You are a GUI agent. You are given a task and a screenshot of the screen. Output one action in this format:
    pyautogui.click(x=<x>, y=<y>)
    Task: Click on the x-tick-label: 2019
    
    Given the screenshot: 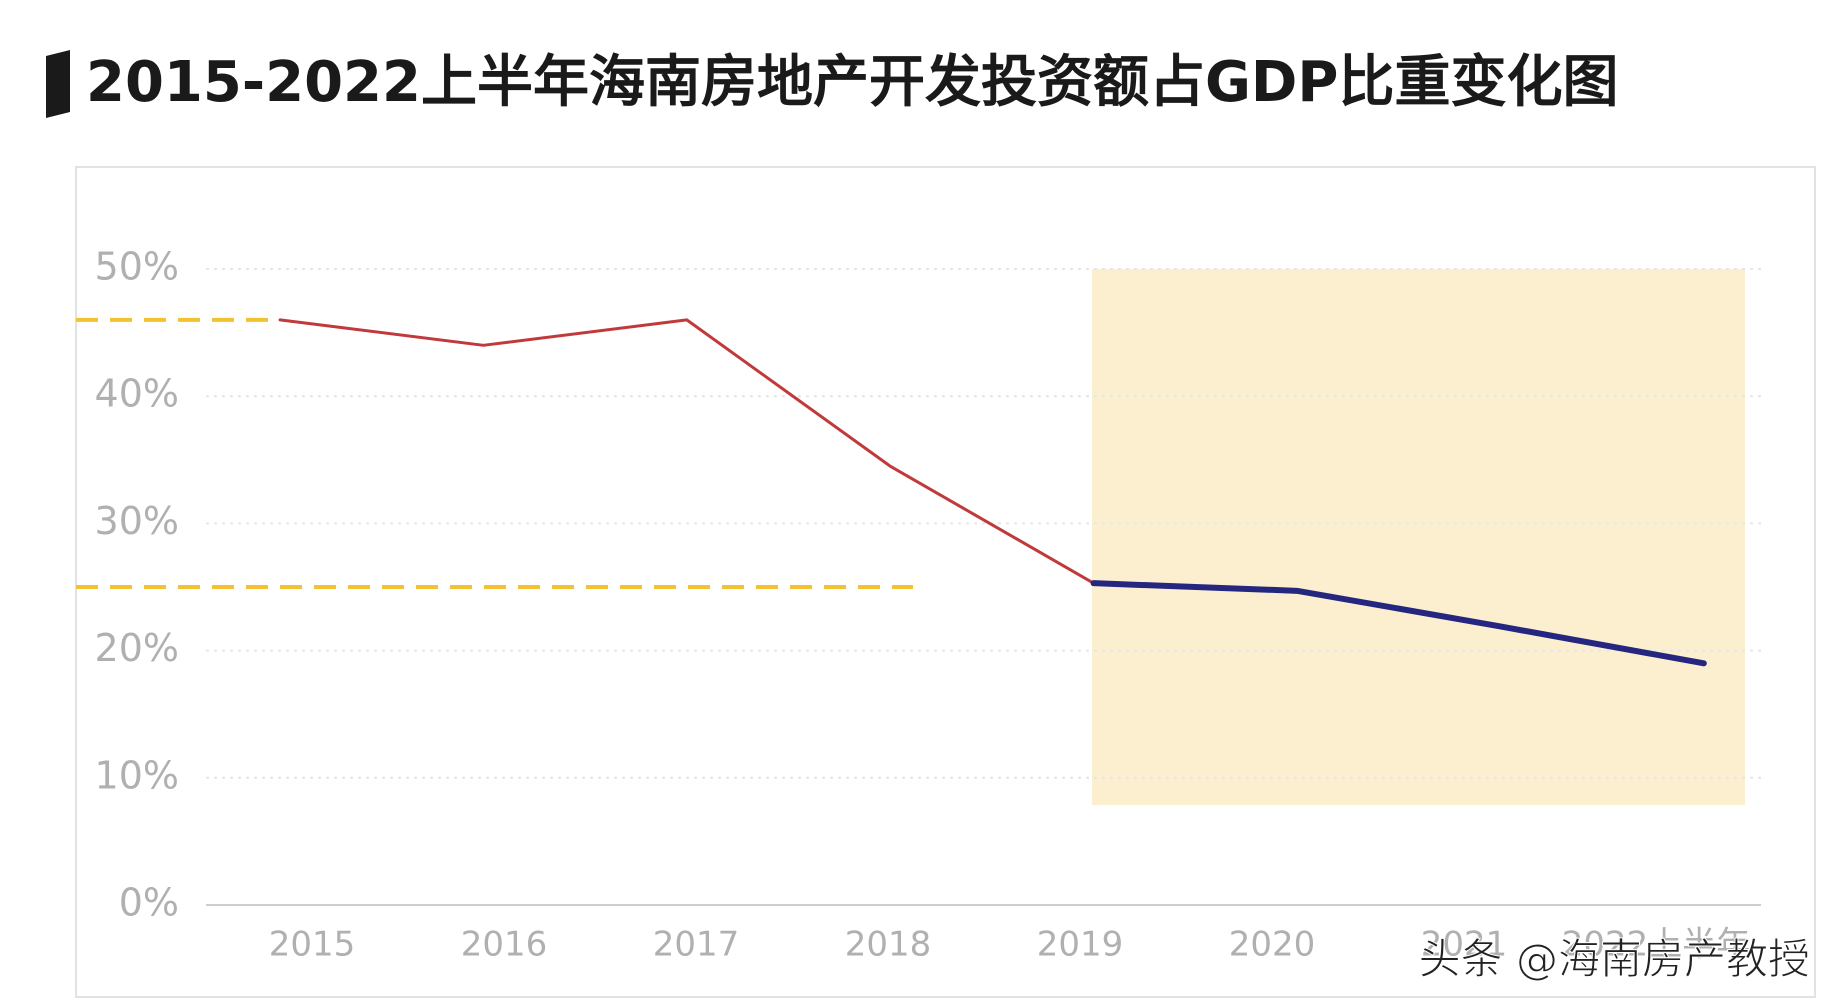 What is the action you would take?
    pyautogui.click(x=1080, y=945)
    